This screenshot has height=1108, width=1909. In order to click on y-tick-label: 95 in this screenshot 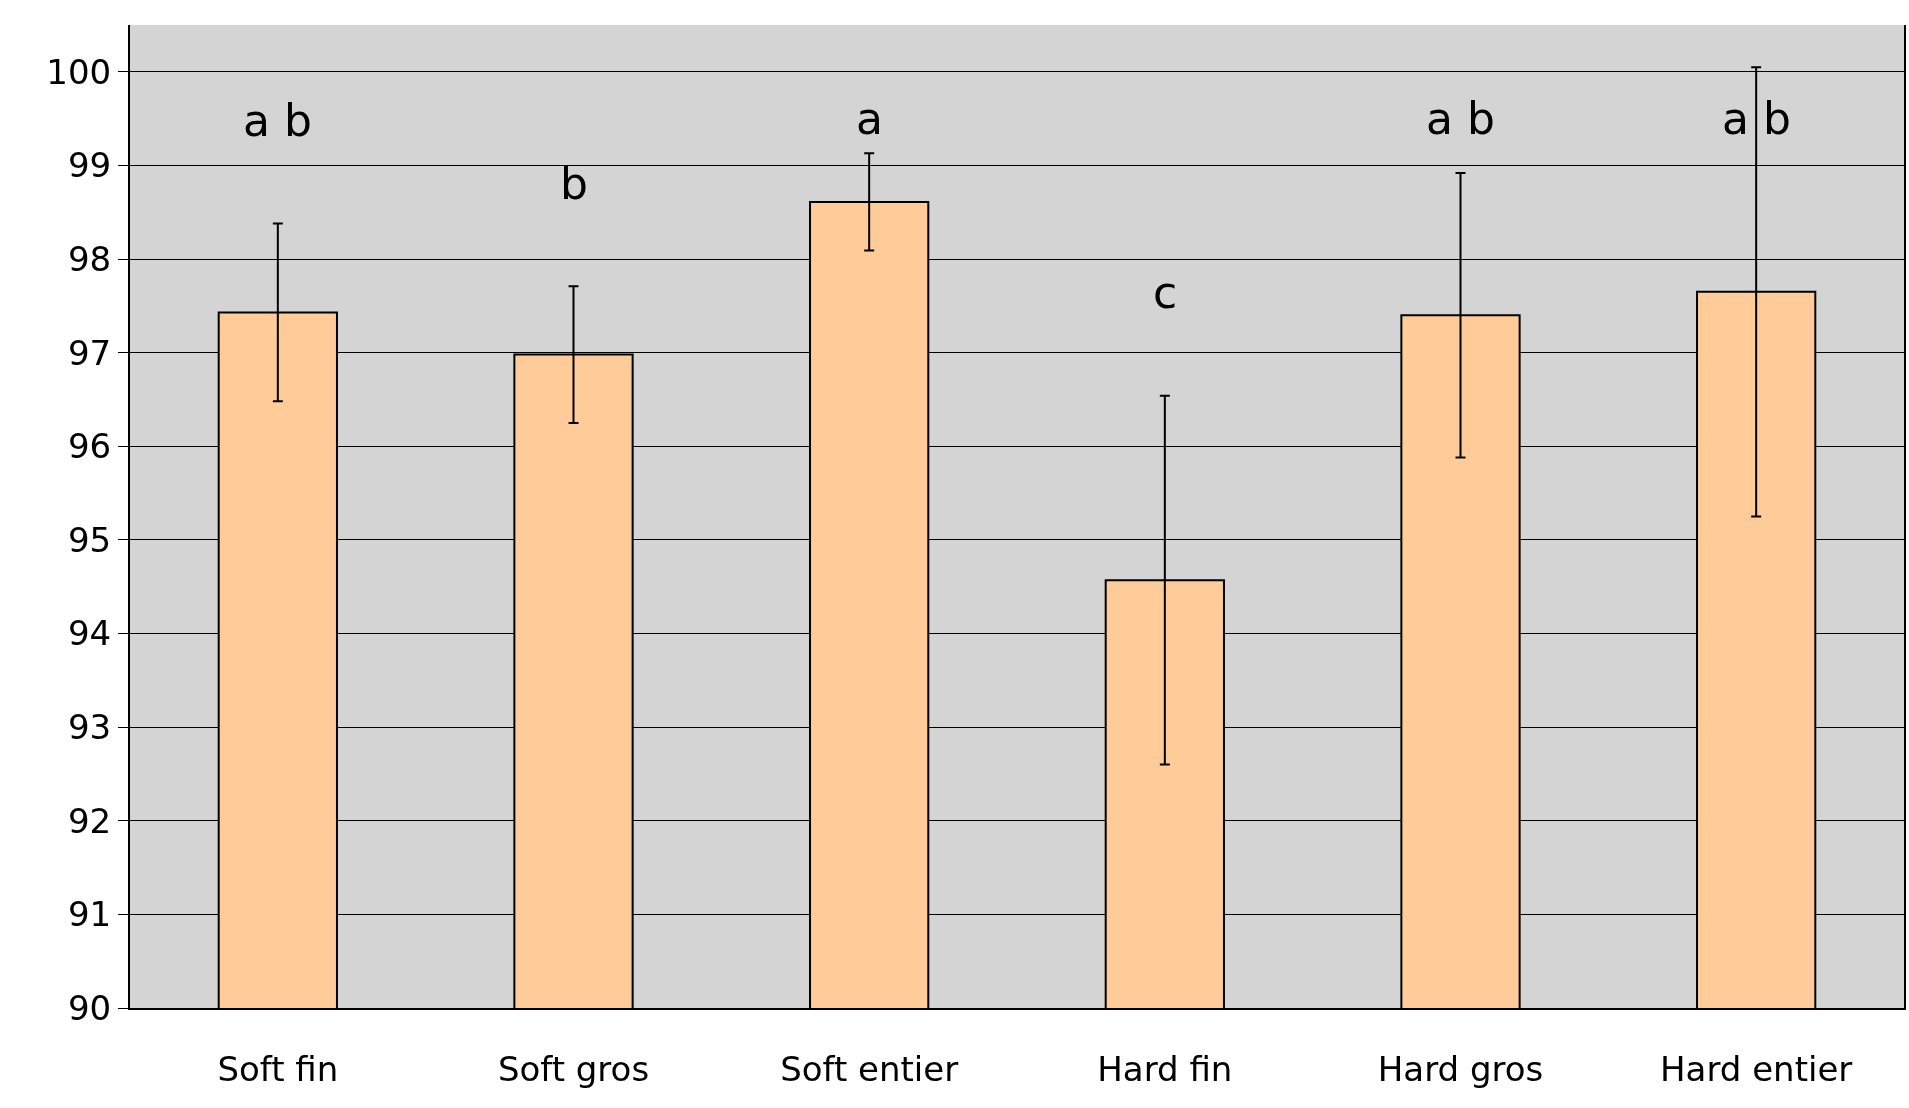, I will do `click(89, 539)`.